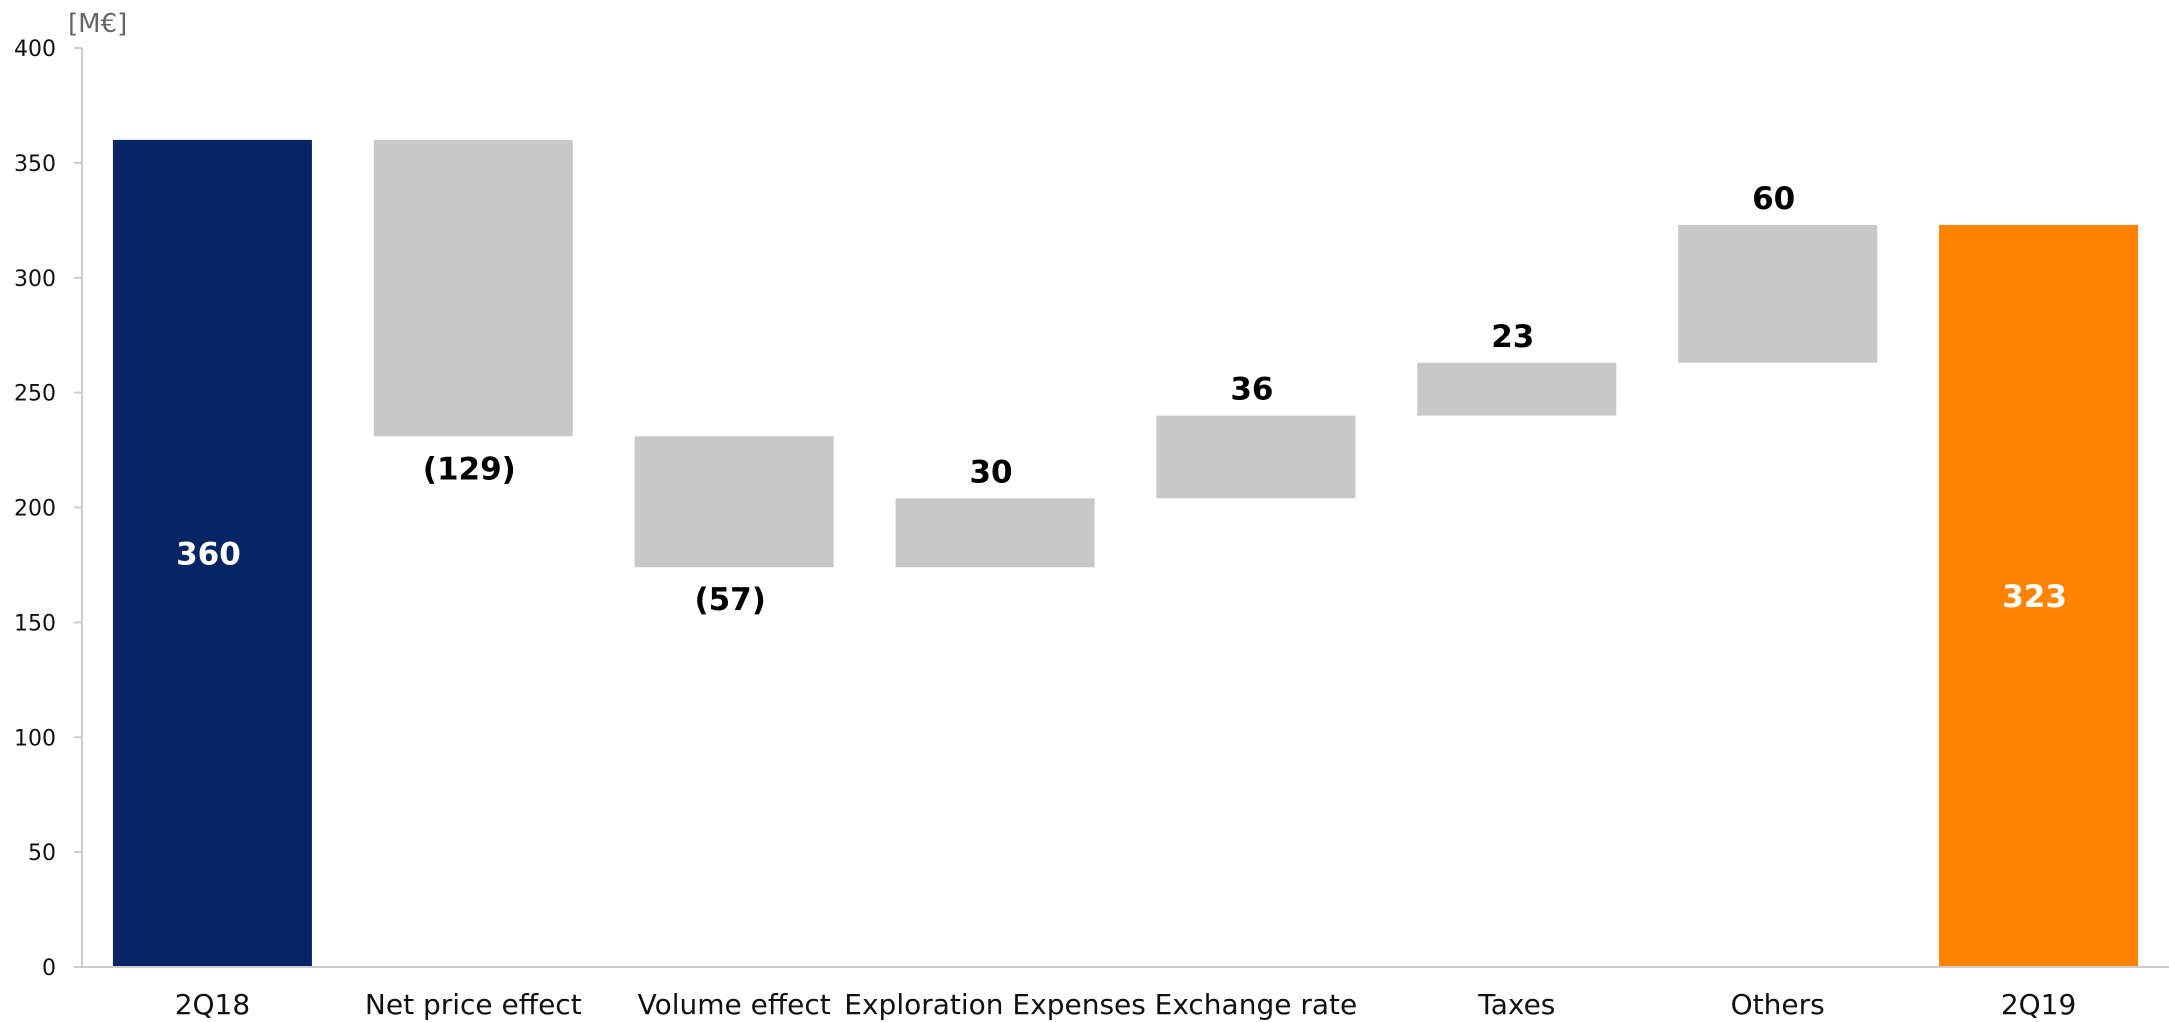  What do you see at coordinates (1512, 337) in the screenshot?
I see `data-label: 23` at bounding box center [1512, 337].